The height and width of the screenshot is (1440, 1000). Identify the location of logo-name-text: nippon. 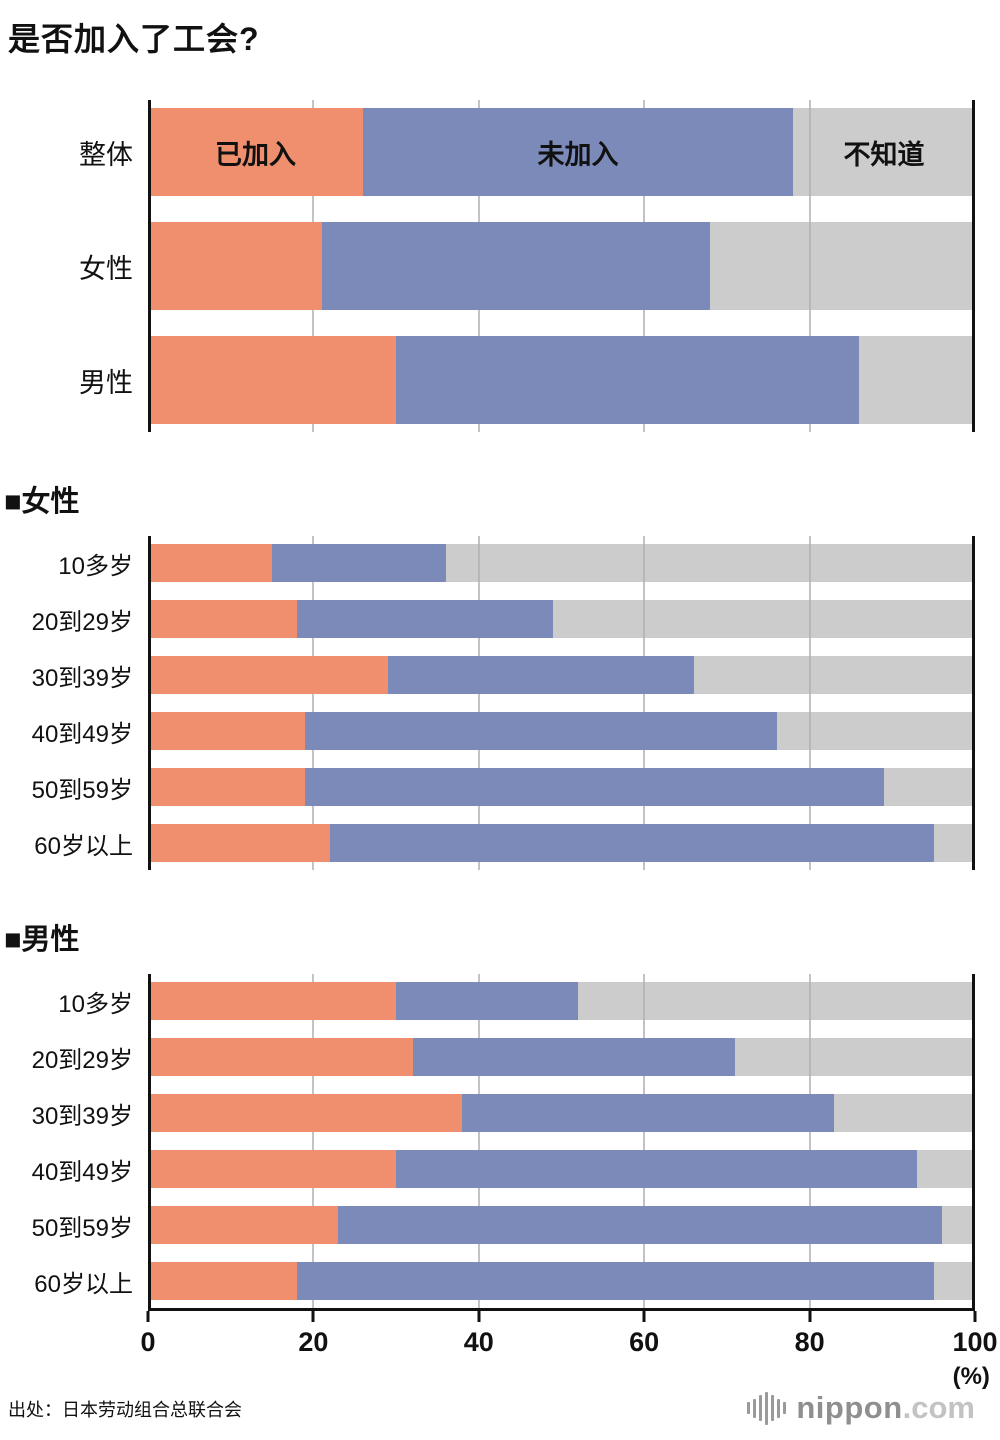
(849, 1407).